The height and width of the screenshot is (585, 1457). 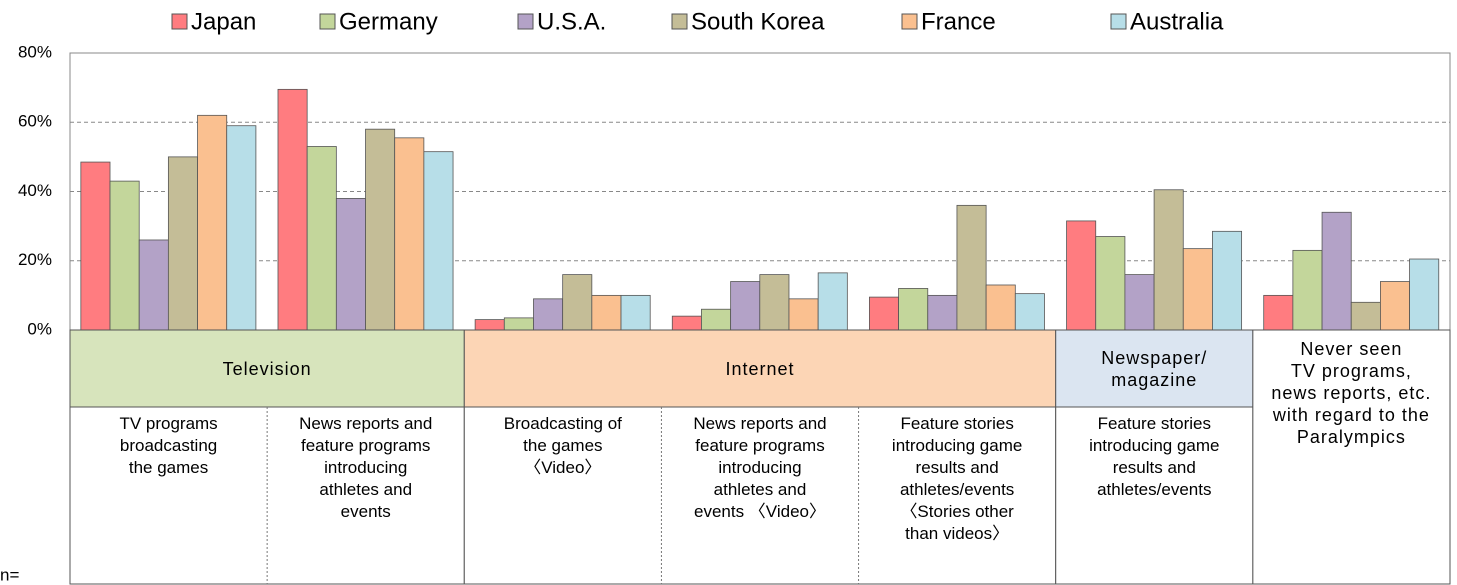 What do you see at coordinates (562, 445) in the screenshot?
I see `category-label: Broadcasting of the games 〈Video〉` at bounding box center [562, 445].